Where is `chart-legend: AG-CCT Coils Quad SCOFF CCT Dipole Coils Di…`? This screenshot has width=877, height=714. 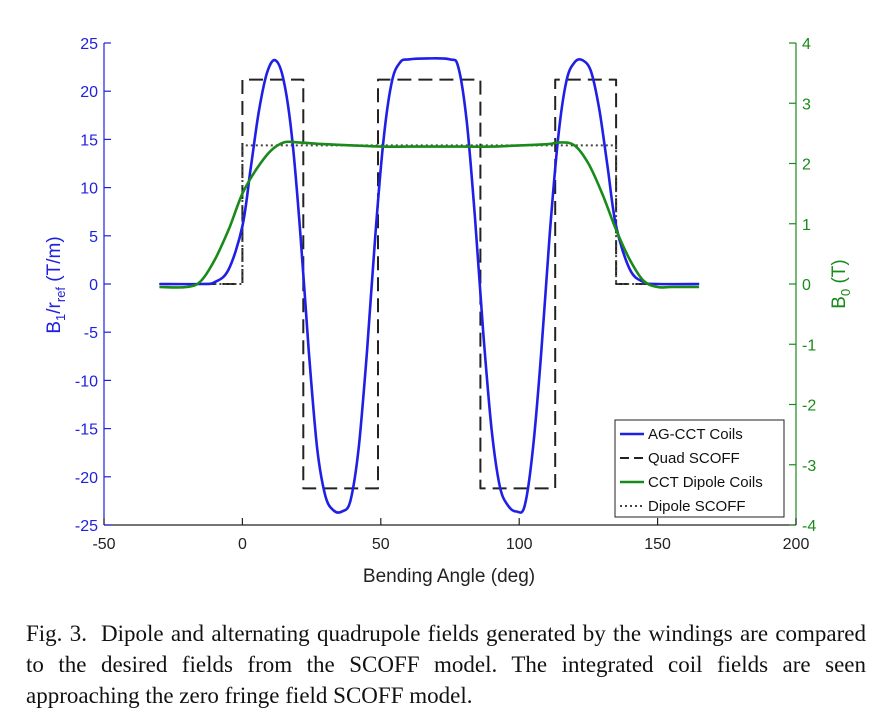
chart-legend: AG-CCT Coils Quad SCOFF CCT Dipole Coils Di… is located at coordinates (699, 468).